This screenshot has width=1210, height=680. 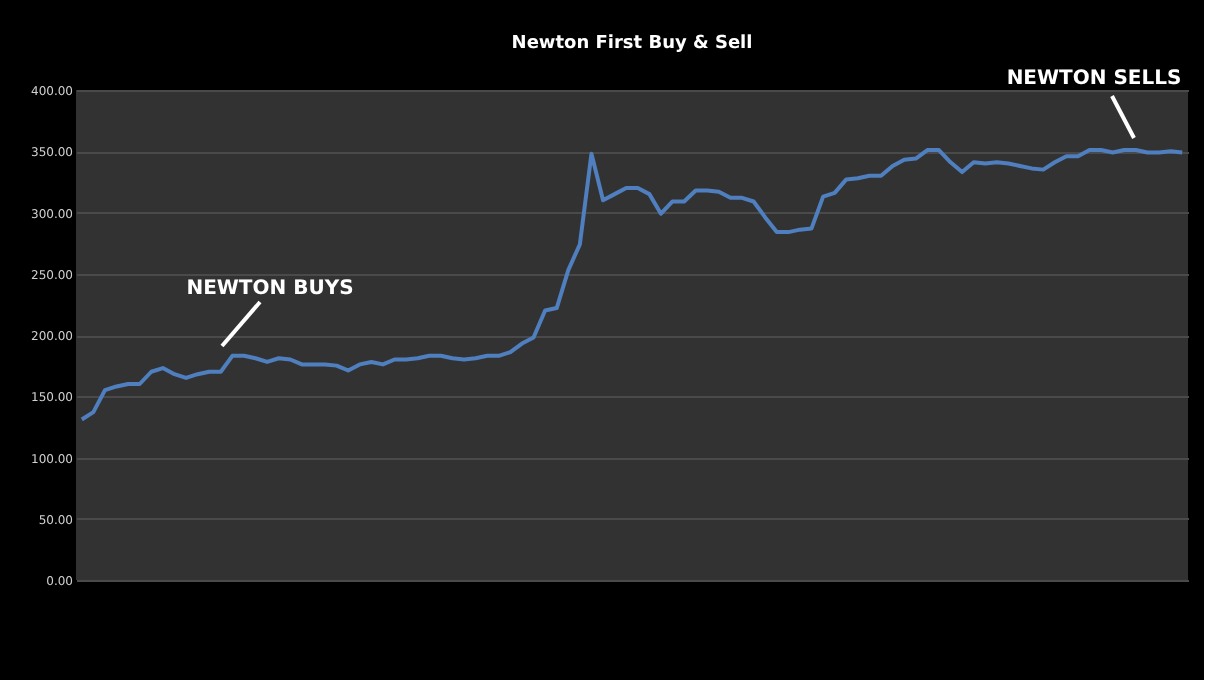 What do you see at coordinates (1094, 79) in the screenshot?
I see `text: NEWTON SELLS` at bounding box center [1094, 79].